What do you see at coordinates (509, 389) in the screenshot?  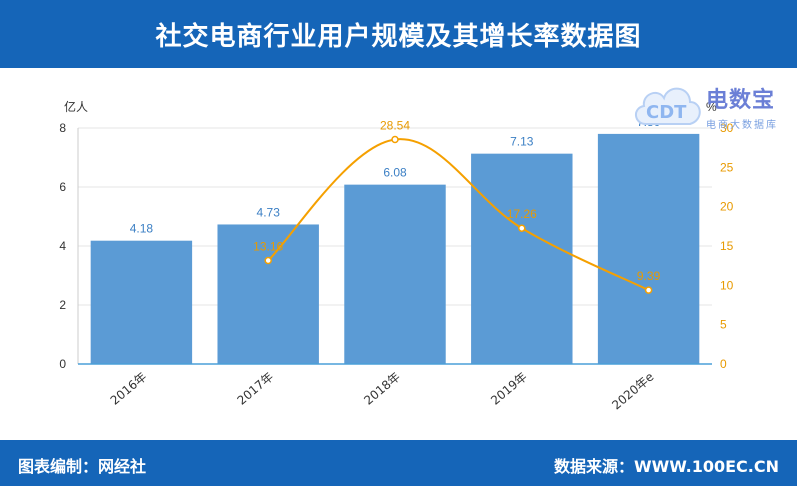 I see `x-tick-label: 2019年` at bounding box center [509, 389].